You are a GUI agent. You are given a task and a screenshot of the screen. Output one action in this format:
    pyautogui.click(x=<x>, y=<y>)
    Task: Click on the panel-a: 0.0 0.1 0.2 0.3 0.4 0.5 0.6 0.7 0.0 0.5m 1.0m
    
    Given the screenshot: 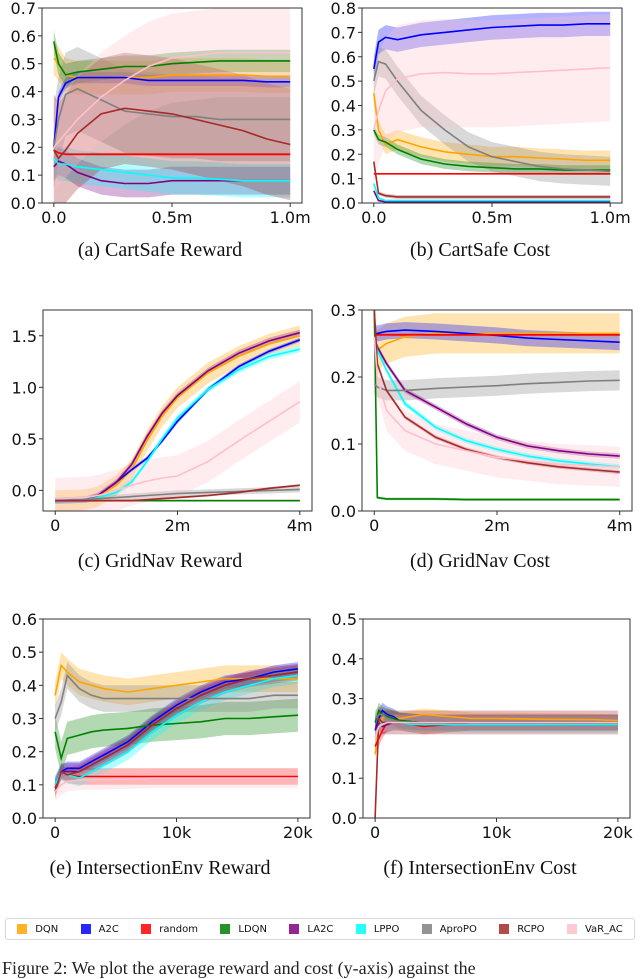 What is the action you would take?
    pyautogui.click(x=160, y=115)
    